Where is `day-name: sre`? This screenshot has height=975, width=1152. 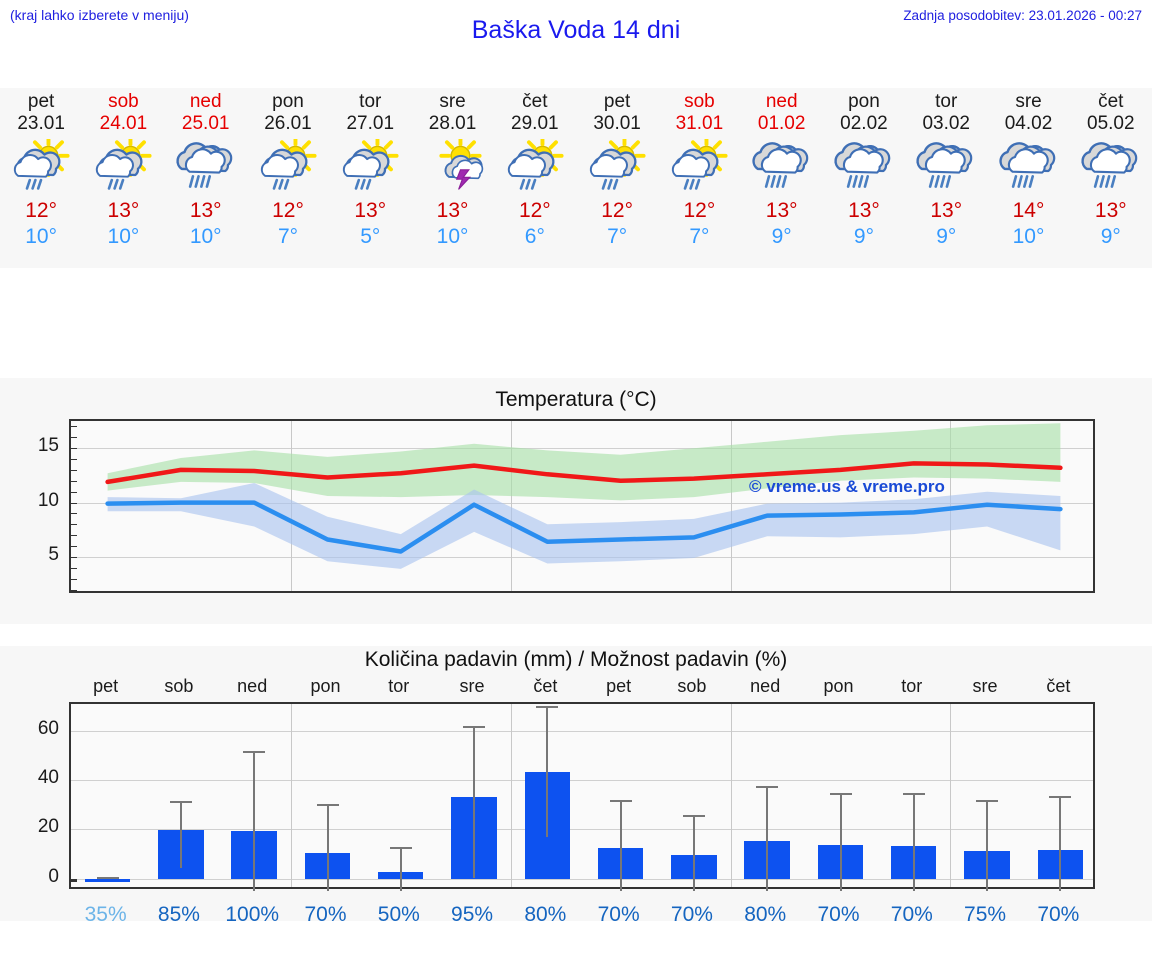 day-name: sre is located at coordinates (452, 101).